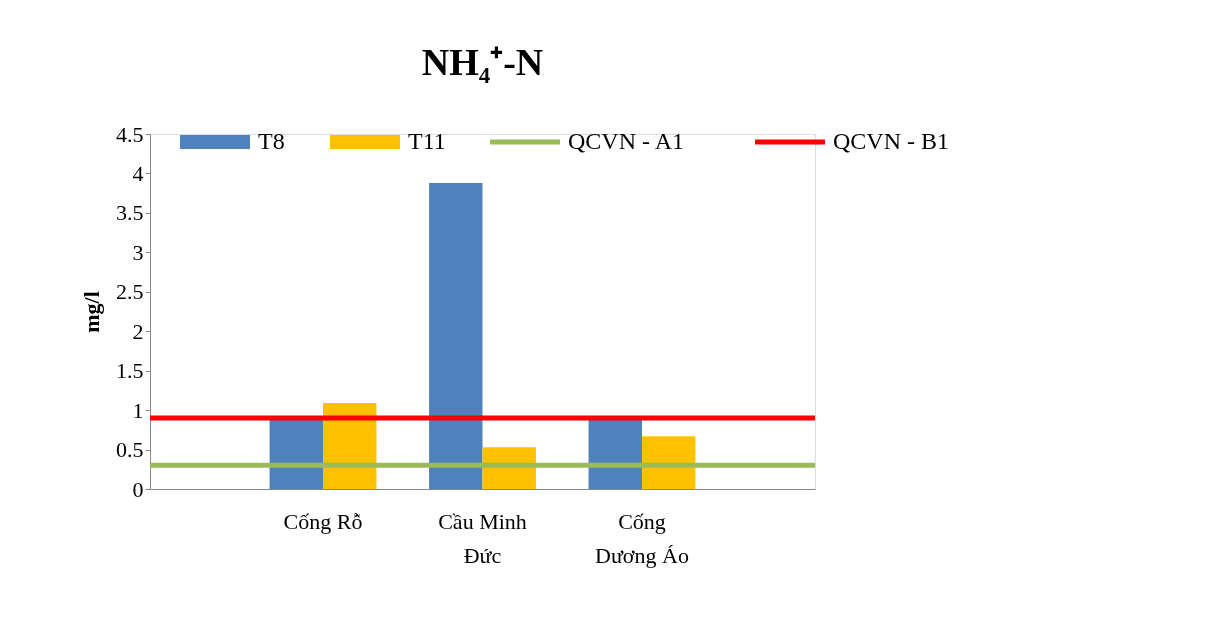 The width and height of the screenshot is (1214, 628). I want to click on y-tick-label: 2, so click(138, 331).